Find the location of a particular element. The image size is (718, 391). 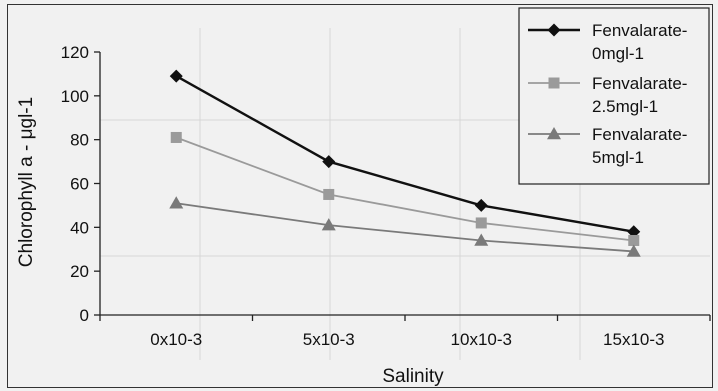

y-tick-label: 120 is located at coordinates (75, 52).